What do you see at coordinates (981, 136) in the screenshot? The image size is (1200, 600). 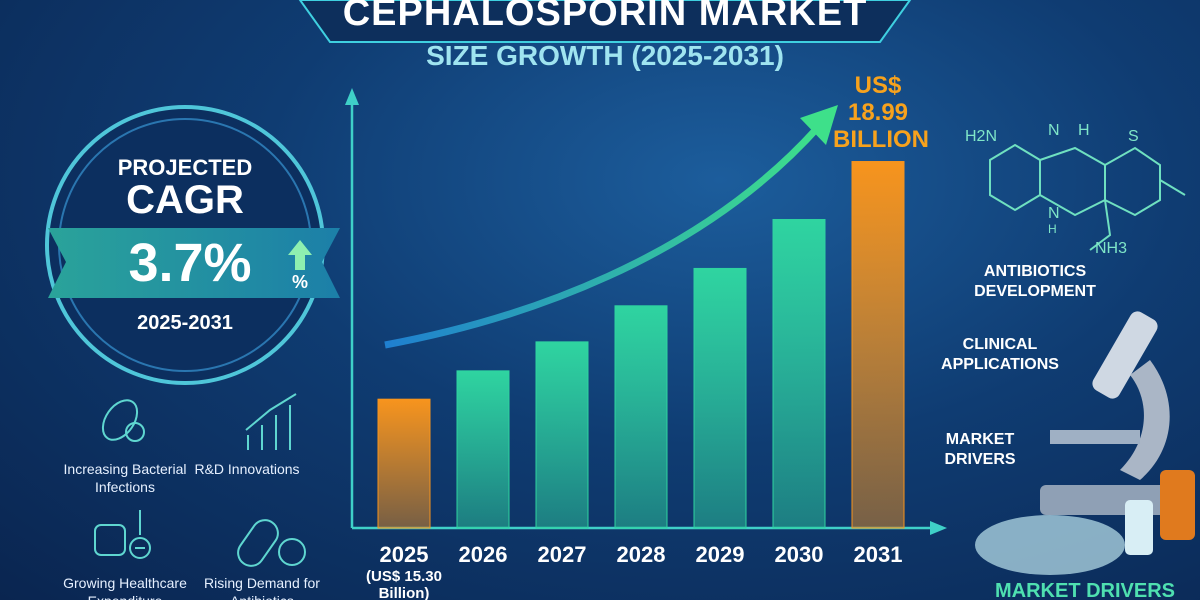 I see `atom-label: H2N` at bounding box center [981, 136].